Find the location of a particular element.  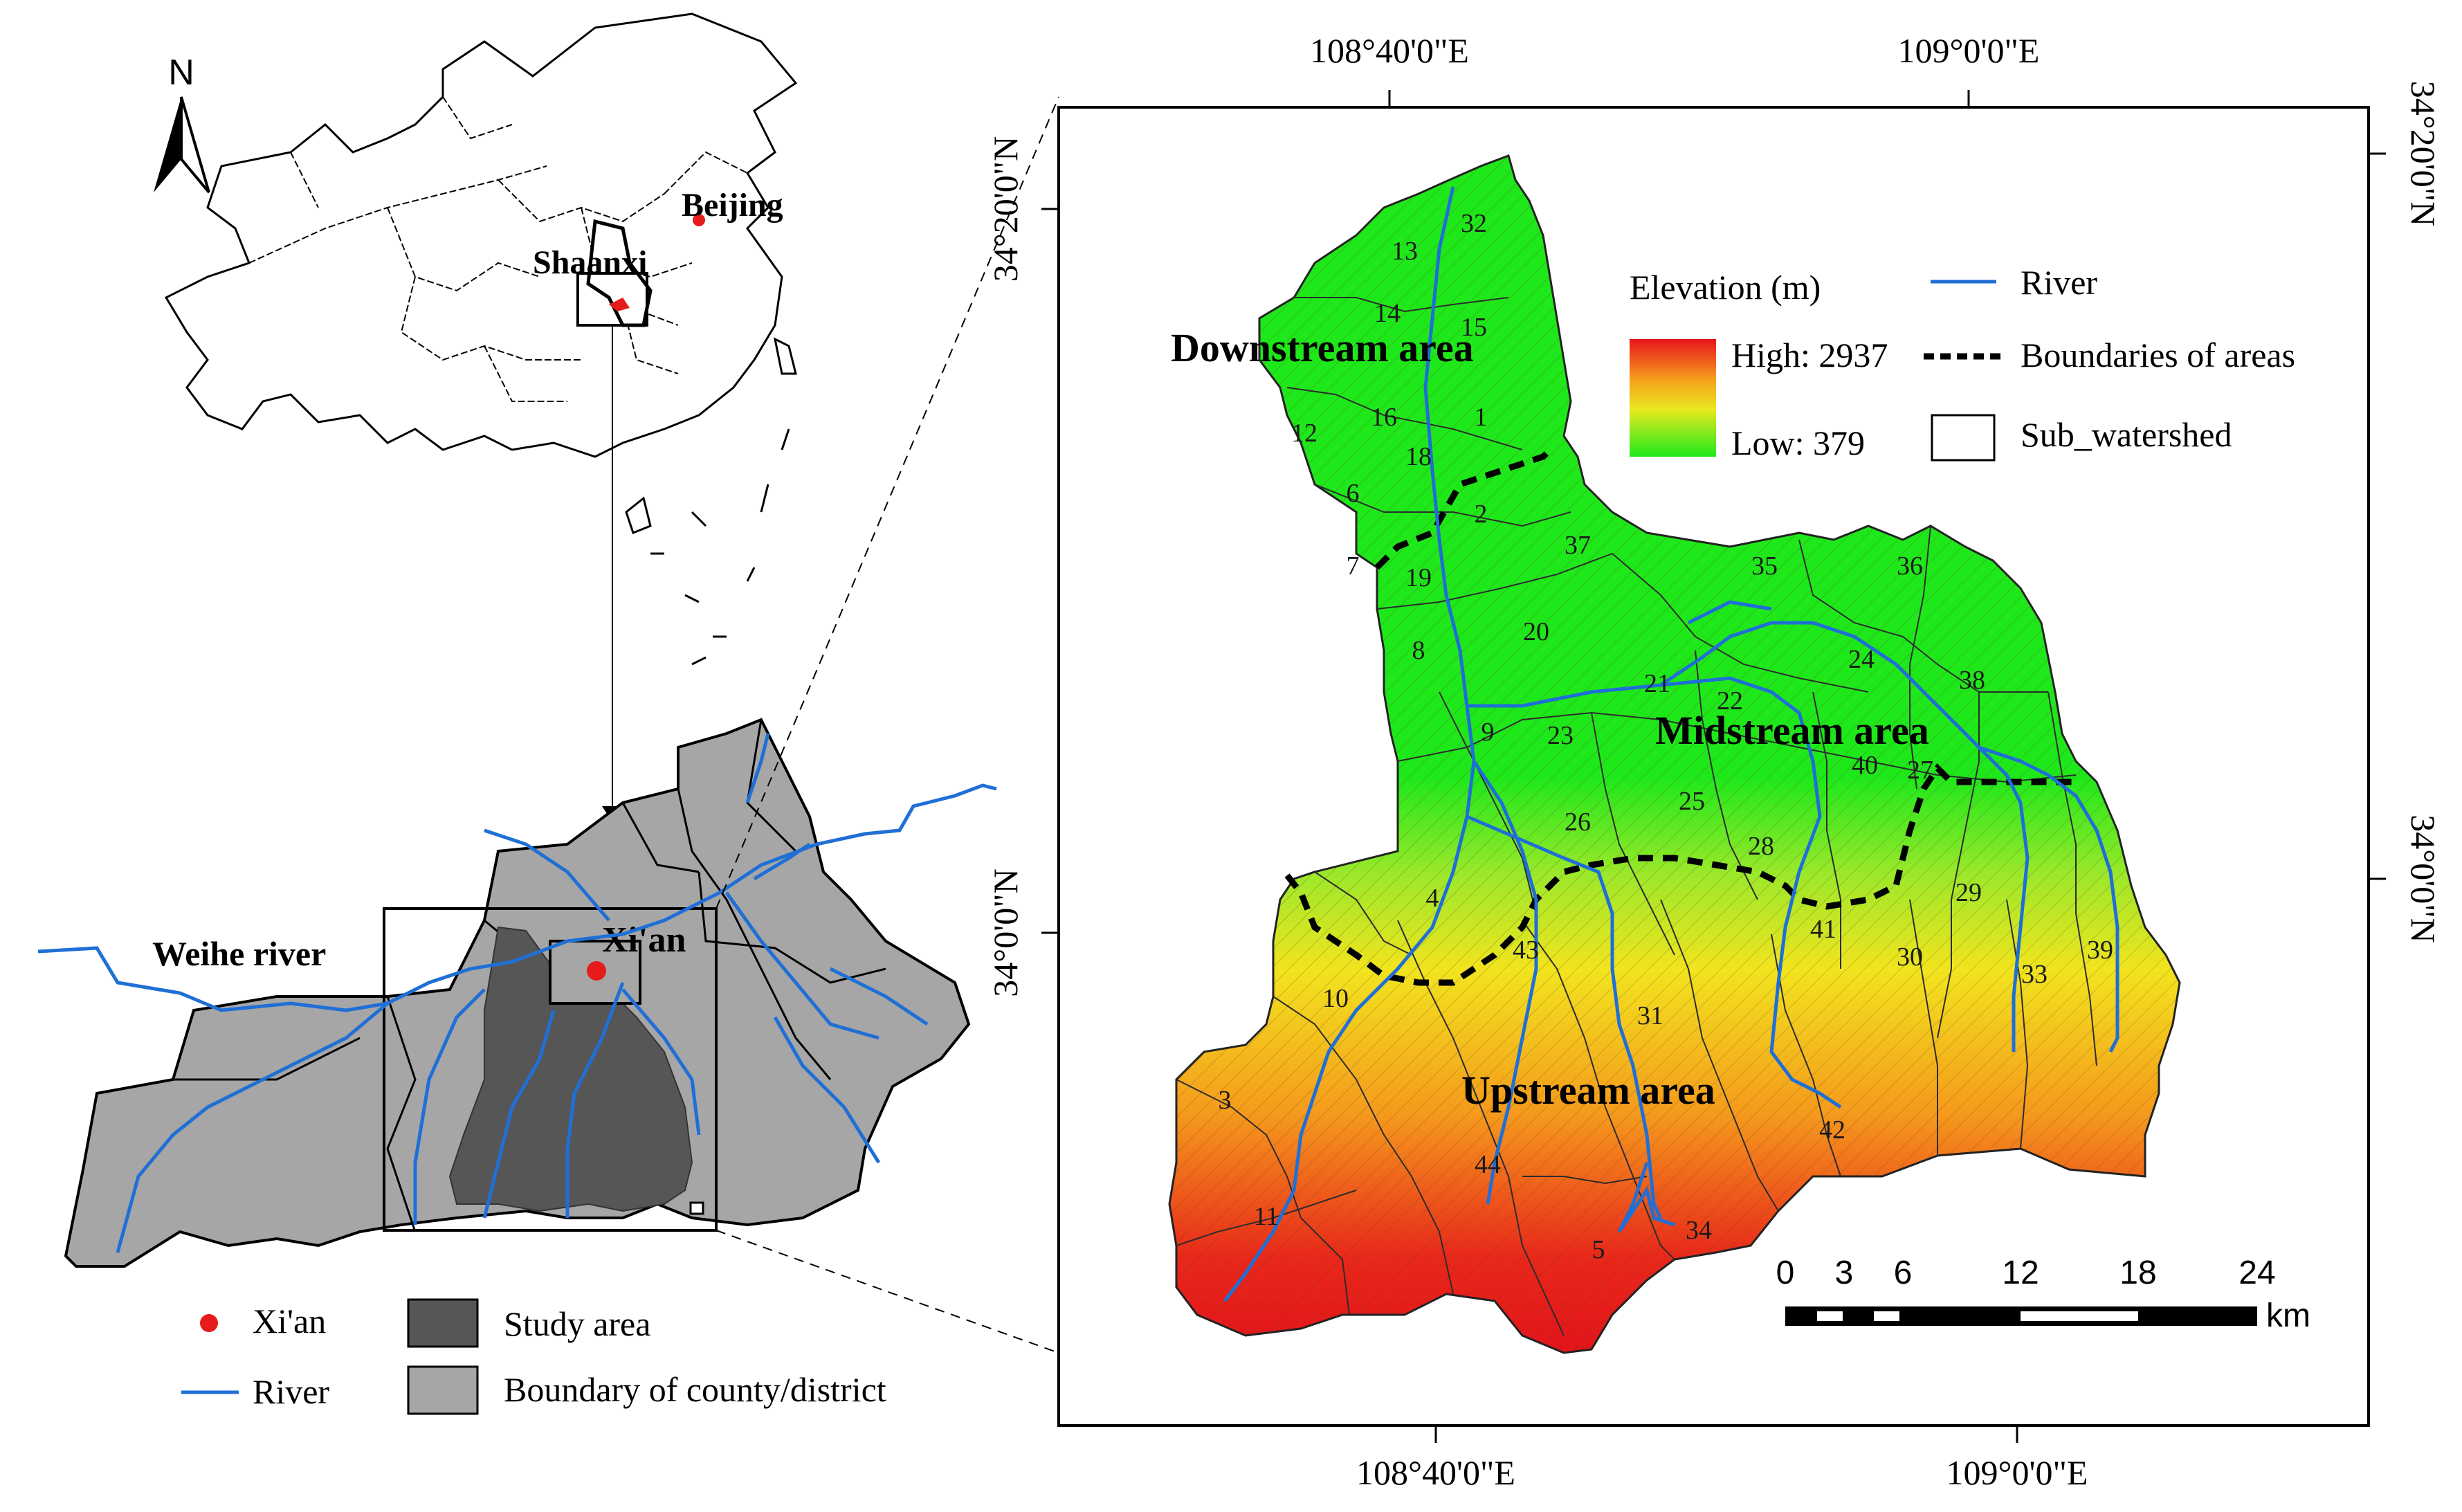

regional-rivers is located at coordinates (517, 993).